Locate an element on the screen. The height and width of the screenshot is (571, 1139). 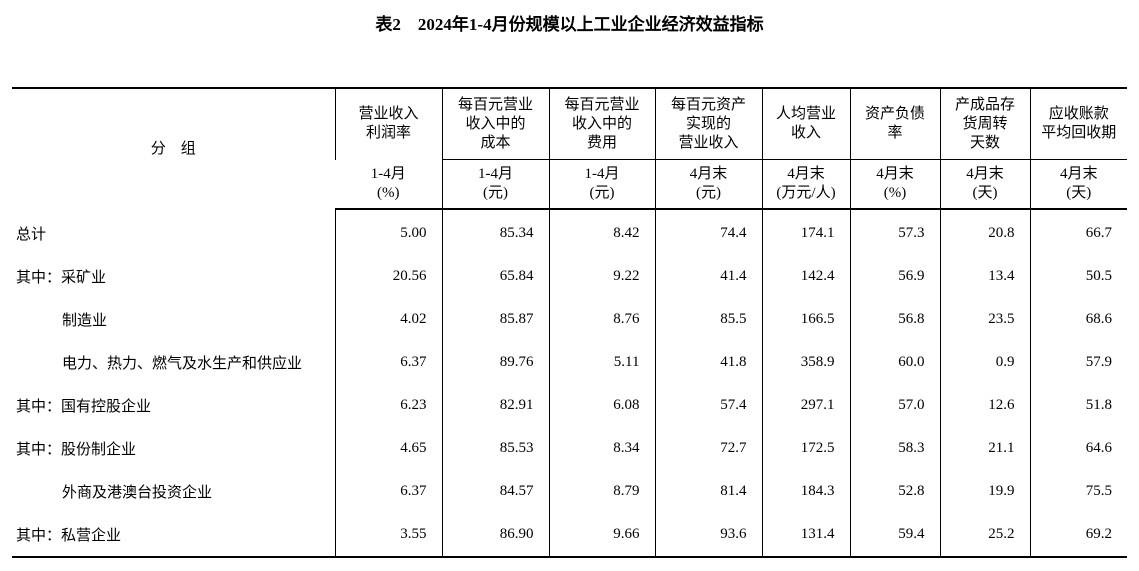
value-cell: 184.3 is located at coordinates (805, 491).